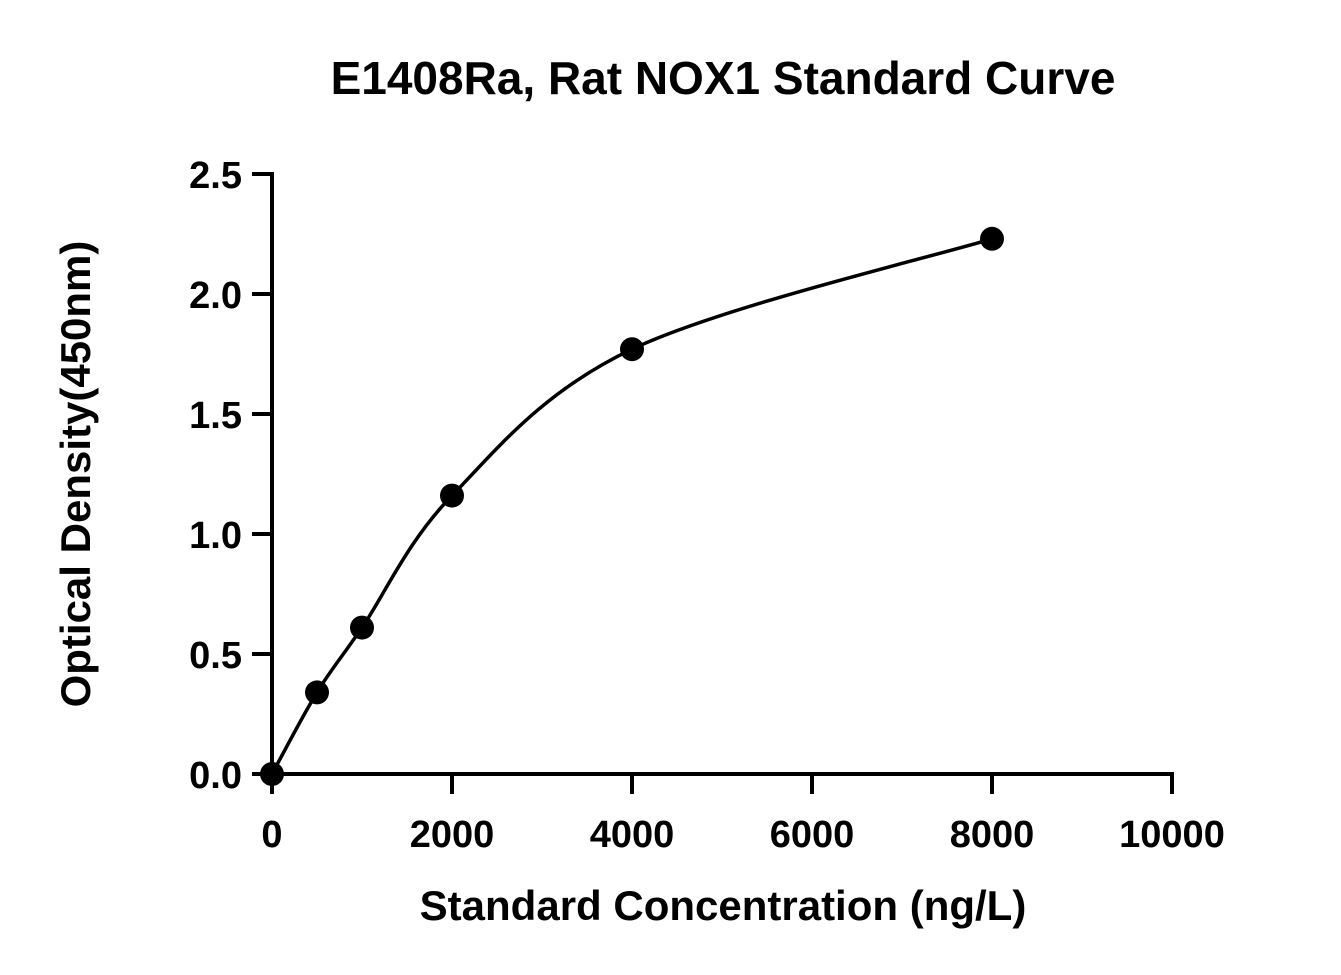  I want to click on x-tick-label: 10000, so click(1172, 835).